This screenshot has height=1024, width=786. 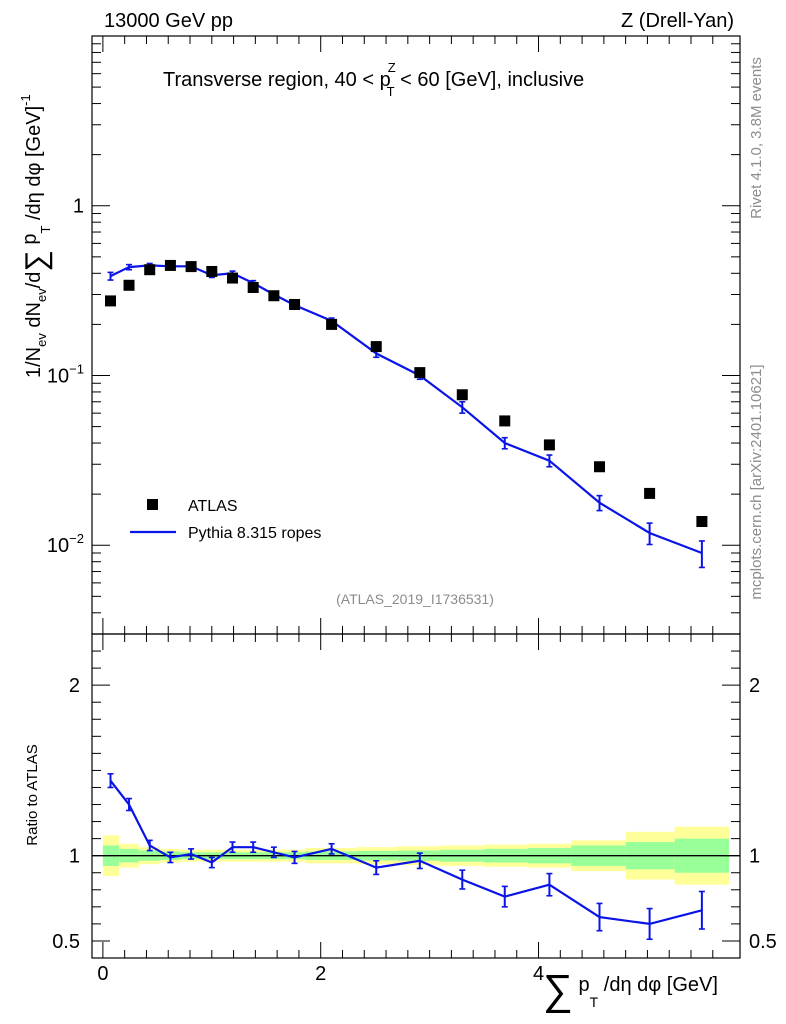 I want to click on x-axis-label: ∑ pT /dη dφ [GeV], so click(x=630, y=989).